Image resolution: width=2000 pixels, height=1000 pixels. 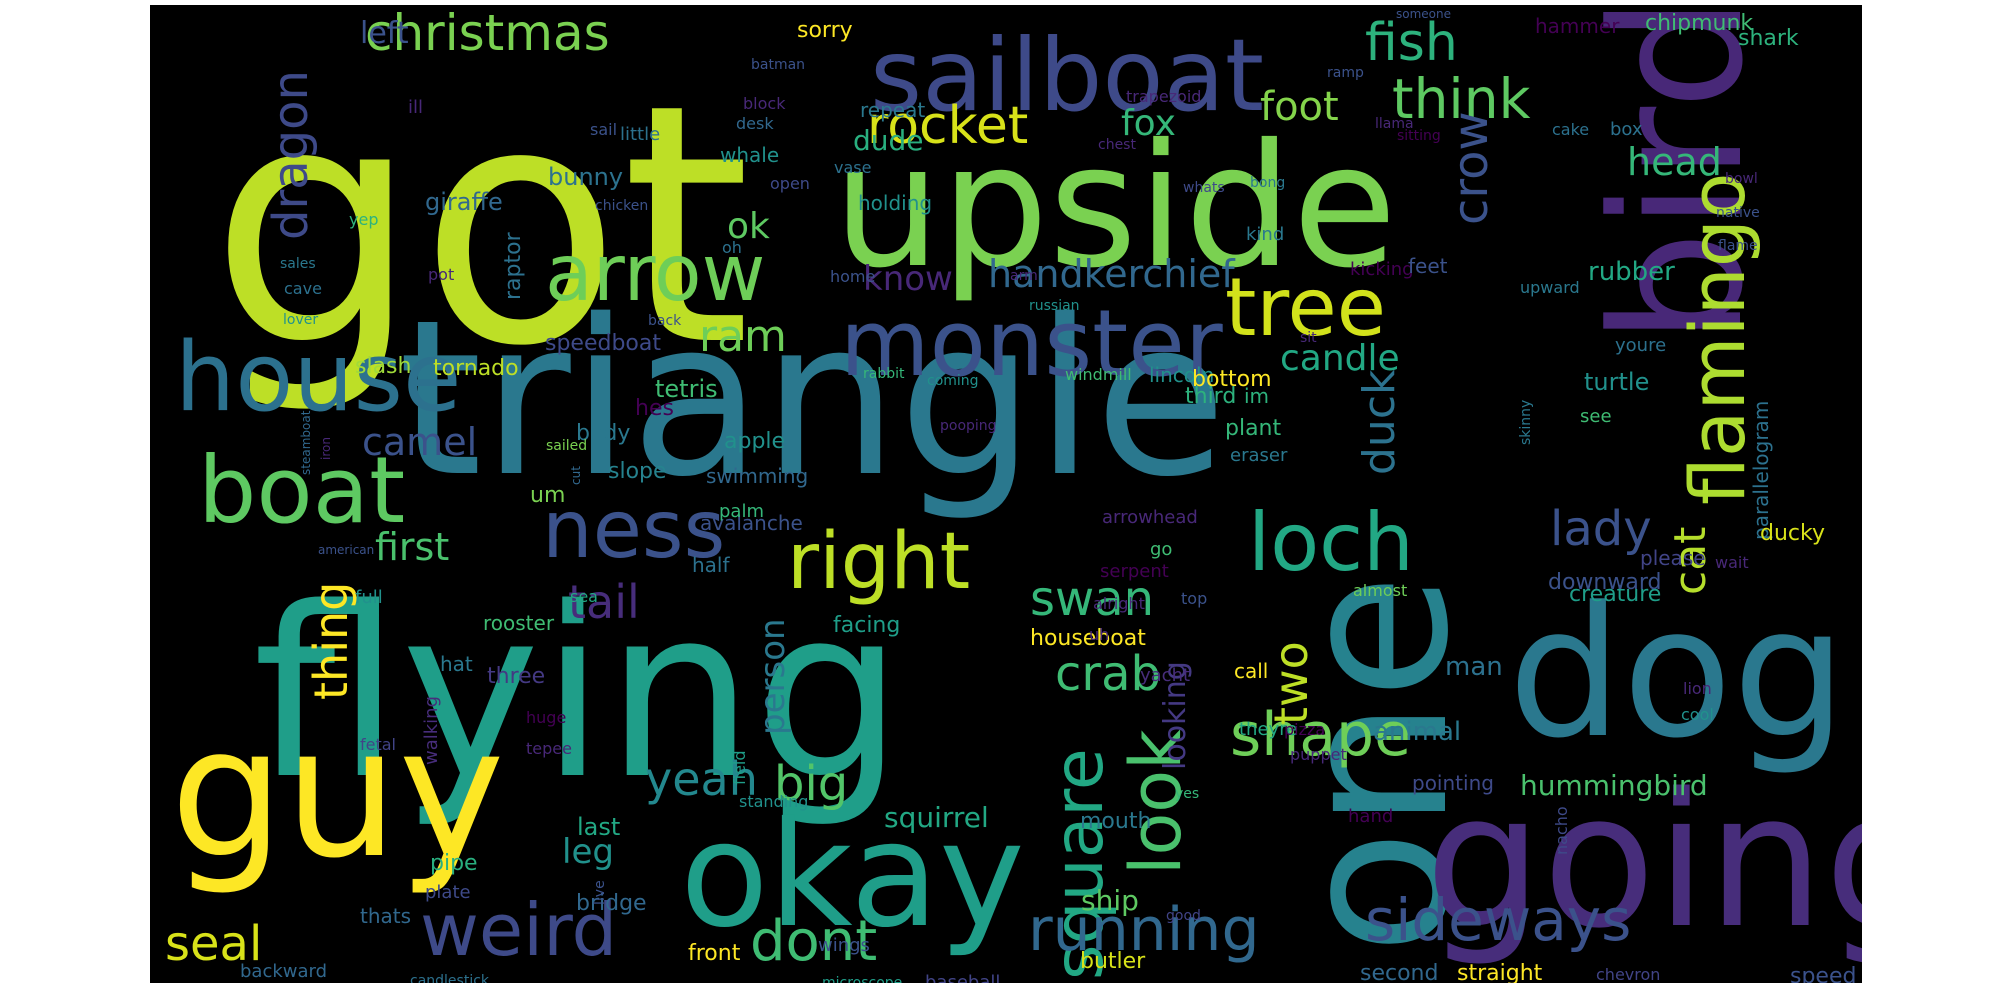 I want to click on word-creature: creature, so click(x=1615, y=594).